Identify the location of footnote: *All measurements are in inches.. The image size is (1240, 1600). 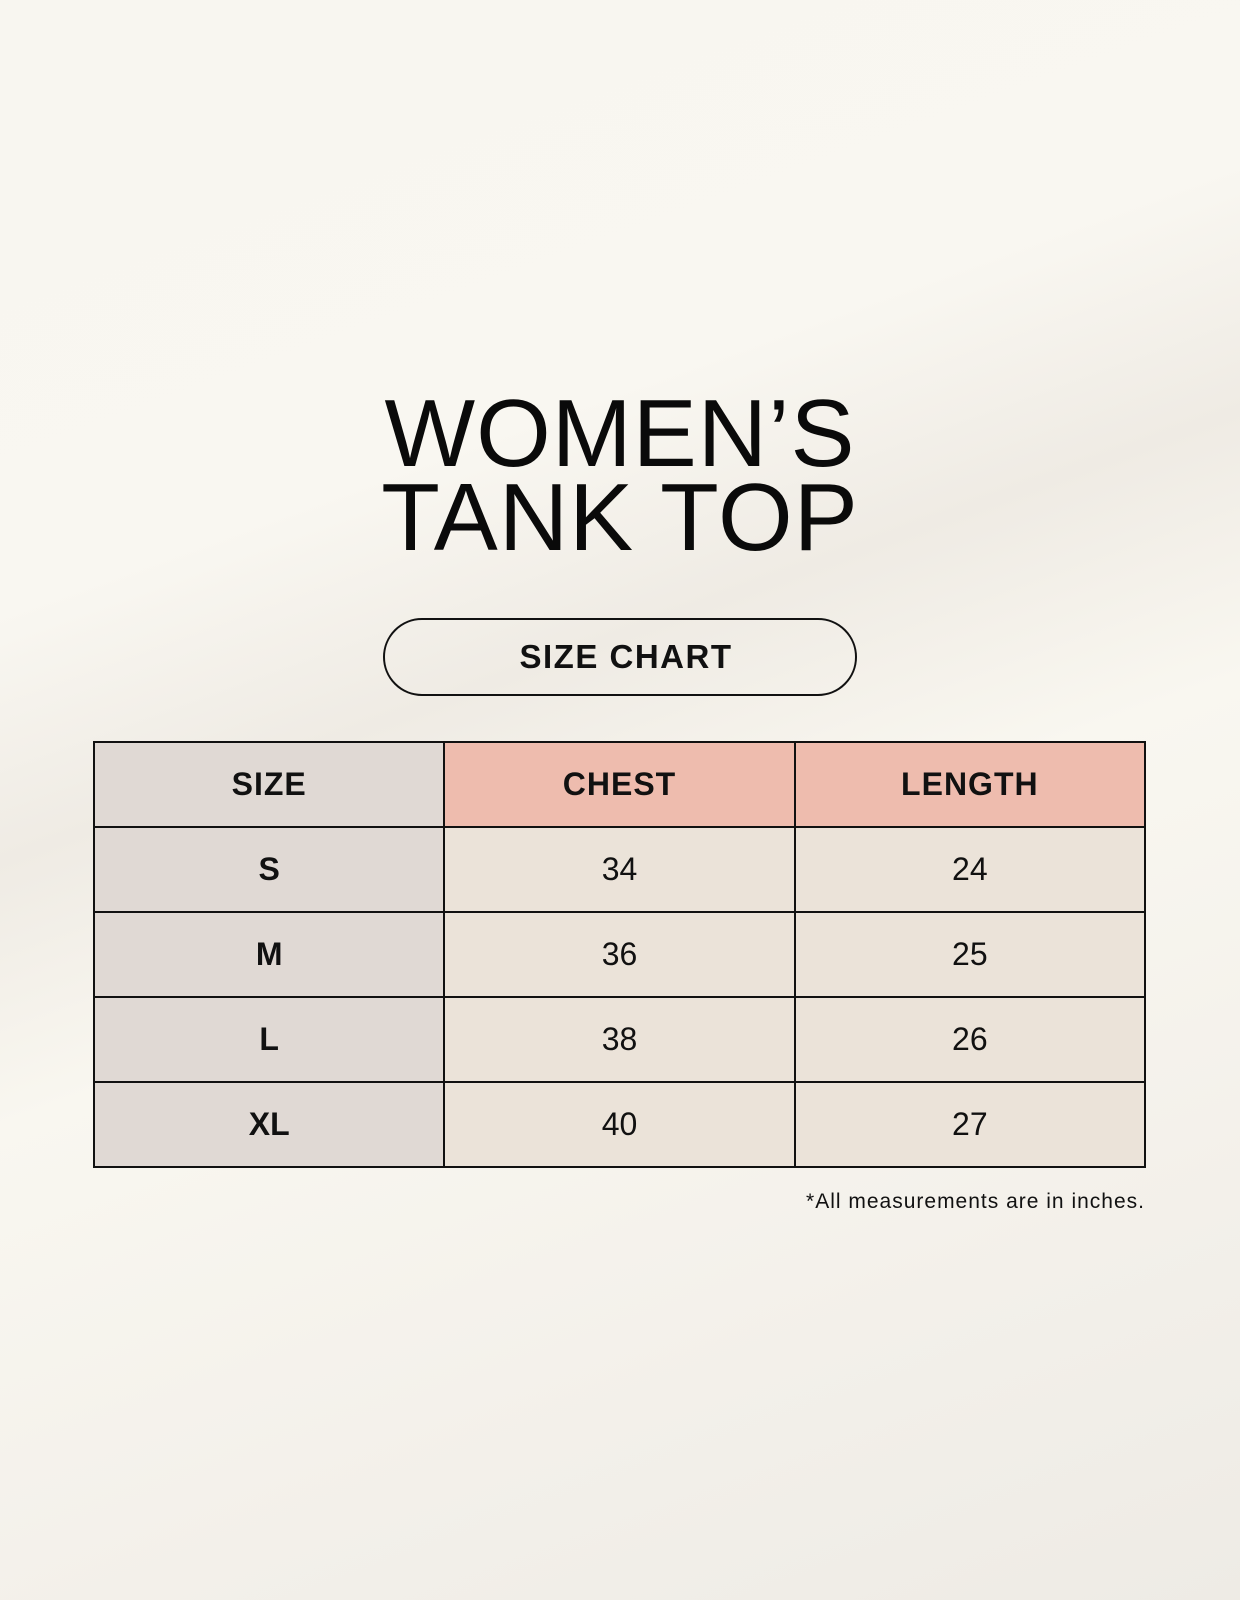
(975, 1201).